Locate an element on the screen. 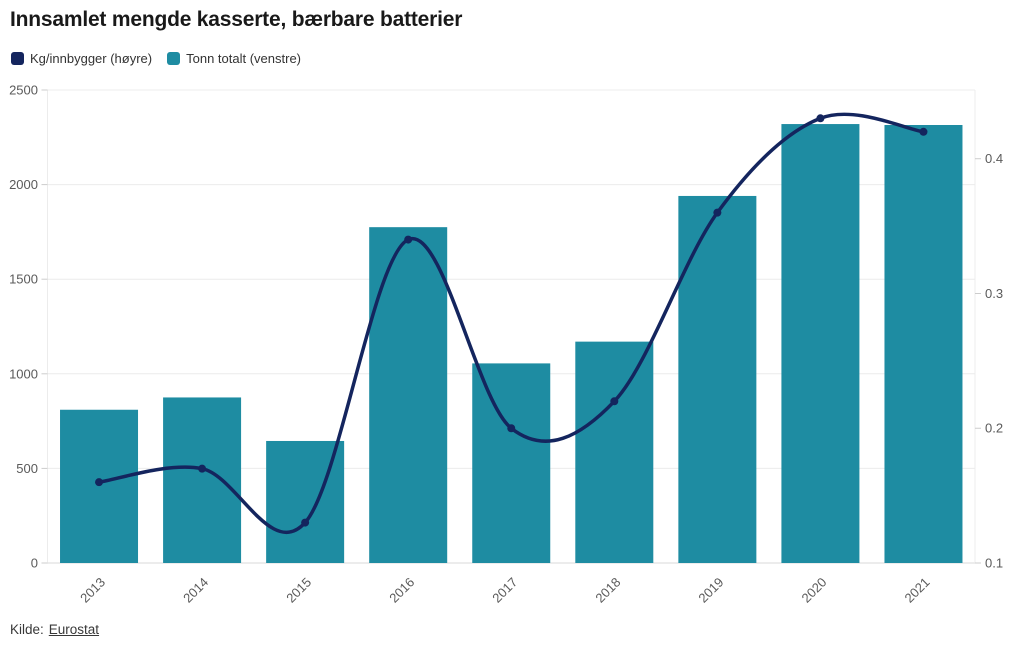 This screenshot has width=1020, height=650. left-axis-label-0: 0 is located at coordinates (34, 563).